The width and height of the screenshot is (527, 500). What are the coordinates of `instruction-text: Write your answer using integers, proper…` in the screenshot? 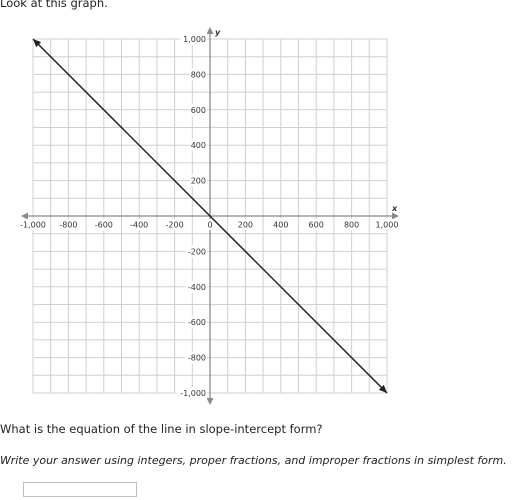 It's located at (253, 460).